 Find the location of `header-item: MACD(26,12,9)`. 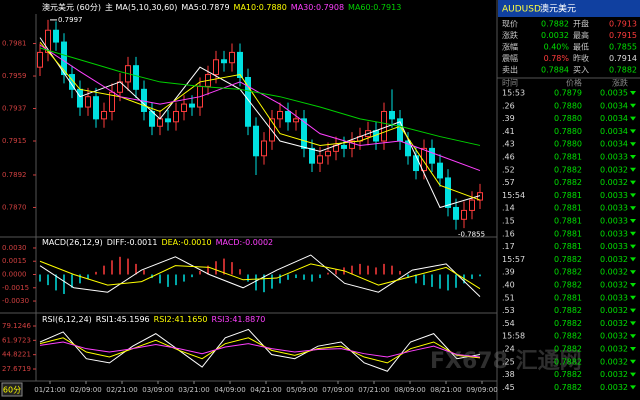

header-item: MACD(26,12,9) is located at coordinates (72, 242).